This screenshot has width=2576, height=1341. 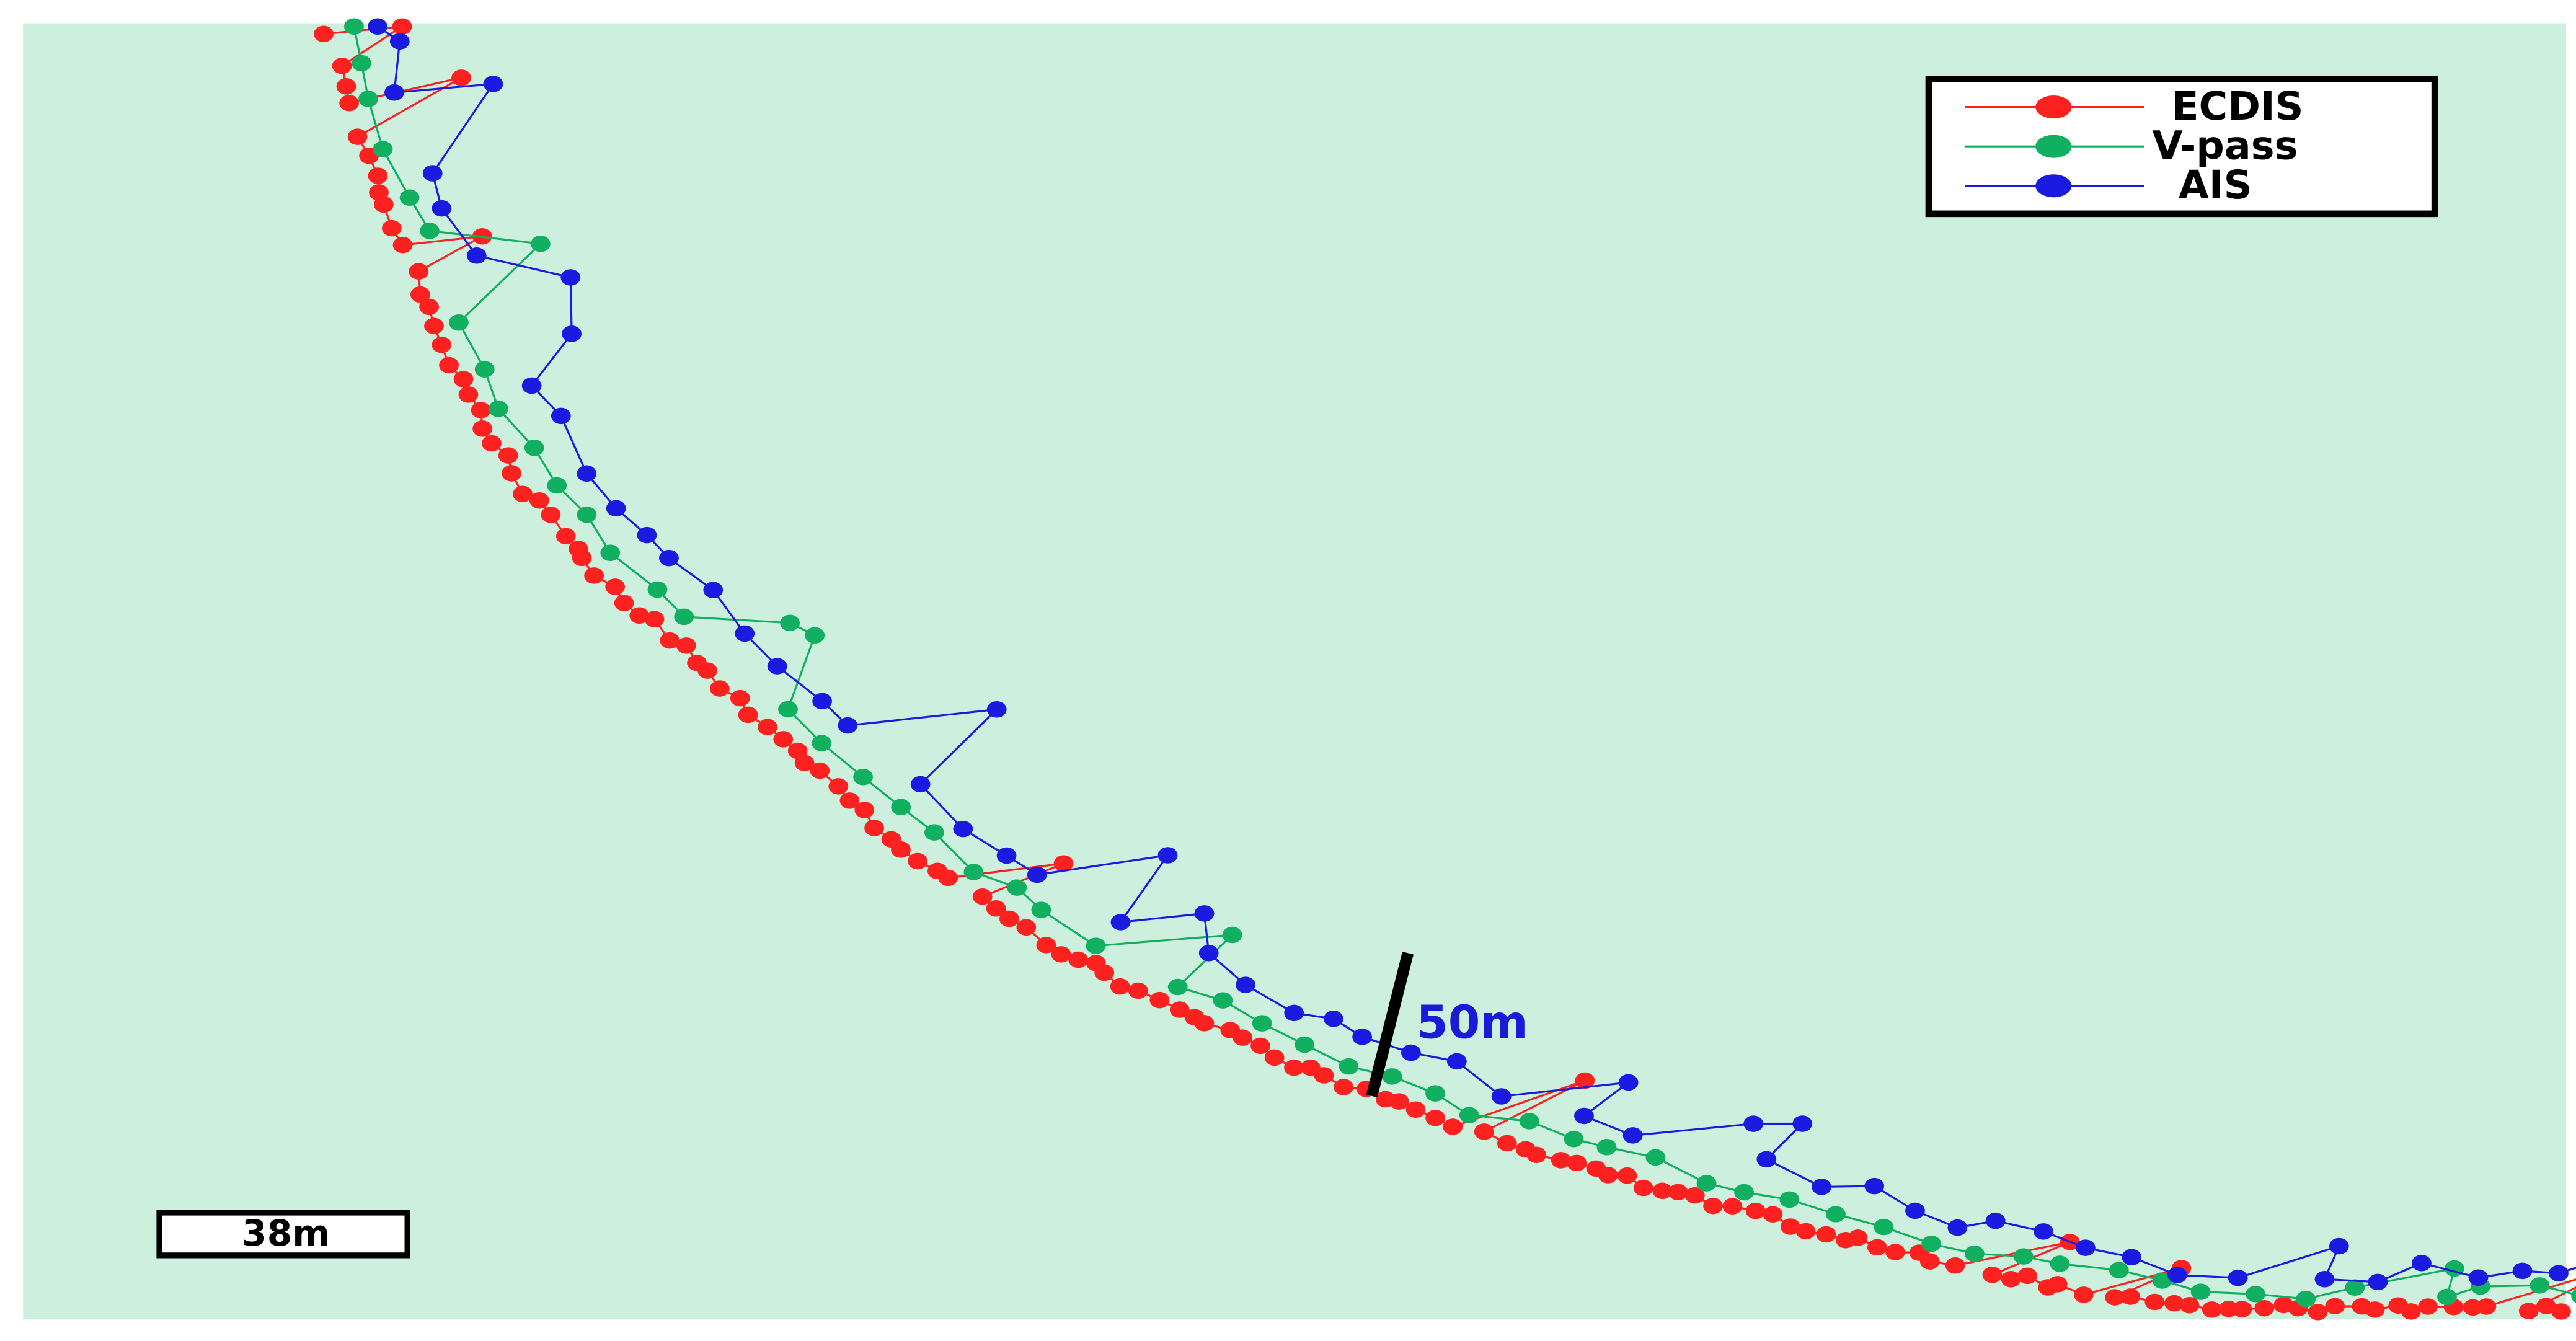 What do you see at coordinates (2181, 147) in the screenshot?
I see `legend: ECDIS V-pass AIS` at bounding box center [2181, 147].